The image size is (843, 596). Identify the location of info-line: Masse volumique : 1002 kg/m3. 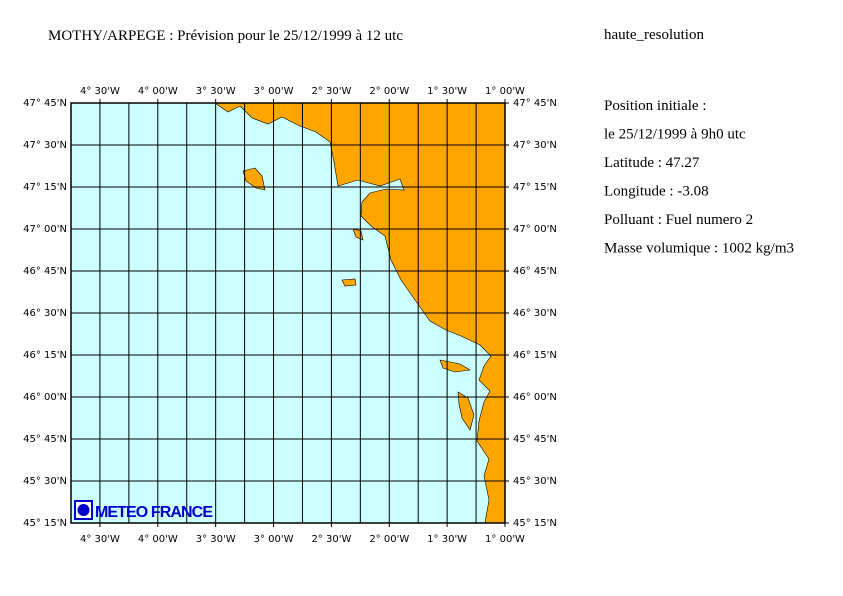
(699, 249).